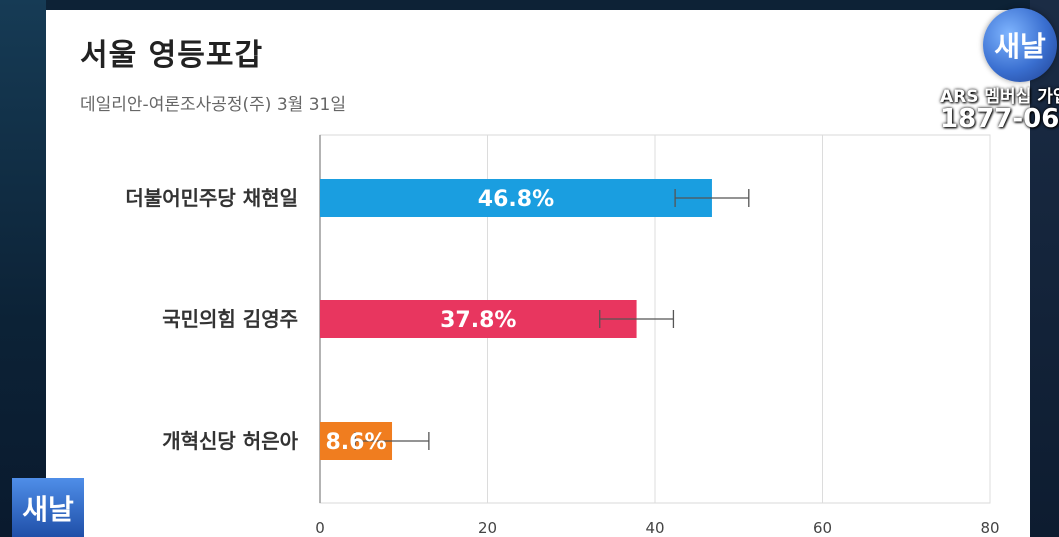  What do you see at coordinates (356, 442) in the screenshot?
I see `data-label: 8.6%` at bounding box center [356, 442].